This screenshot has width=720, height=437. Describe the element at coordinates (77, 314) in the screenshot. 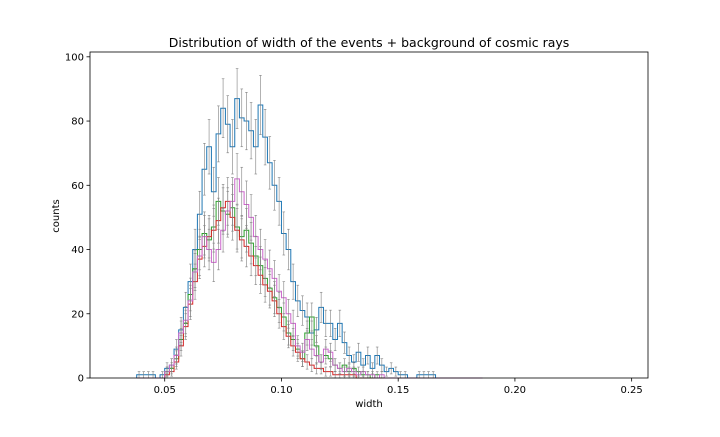

I see `y-tick-label: 20` at that location.